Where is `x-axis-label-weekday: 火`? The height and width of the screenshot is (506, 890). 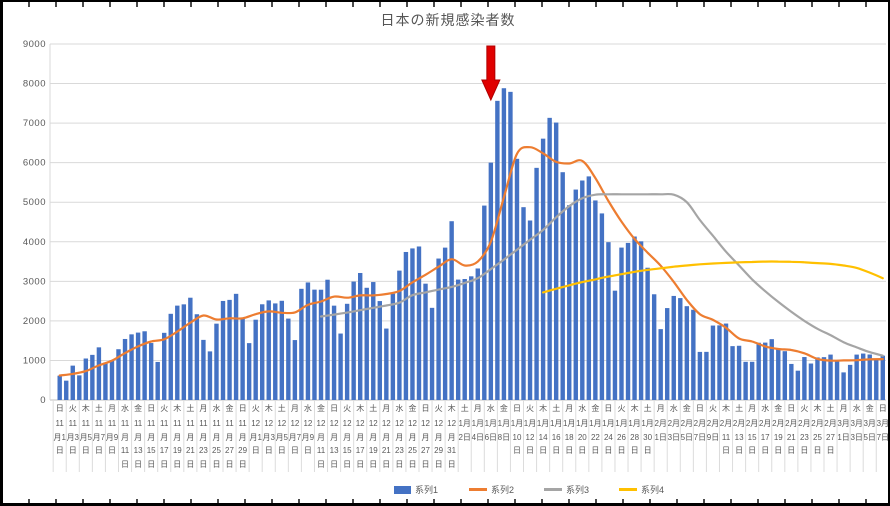
x-axis-label-weekday: 火 is located at coordinates (713, 408).